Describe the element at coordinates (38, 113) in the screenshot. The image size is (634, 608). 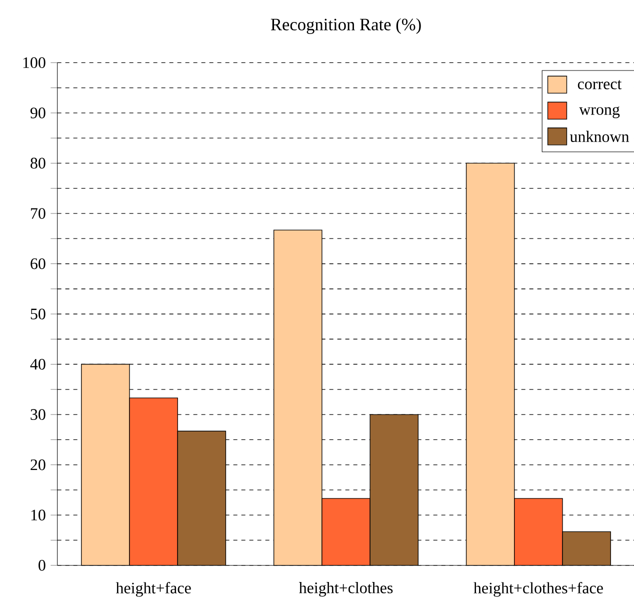
I see `y-tick-label: 90` at that location.